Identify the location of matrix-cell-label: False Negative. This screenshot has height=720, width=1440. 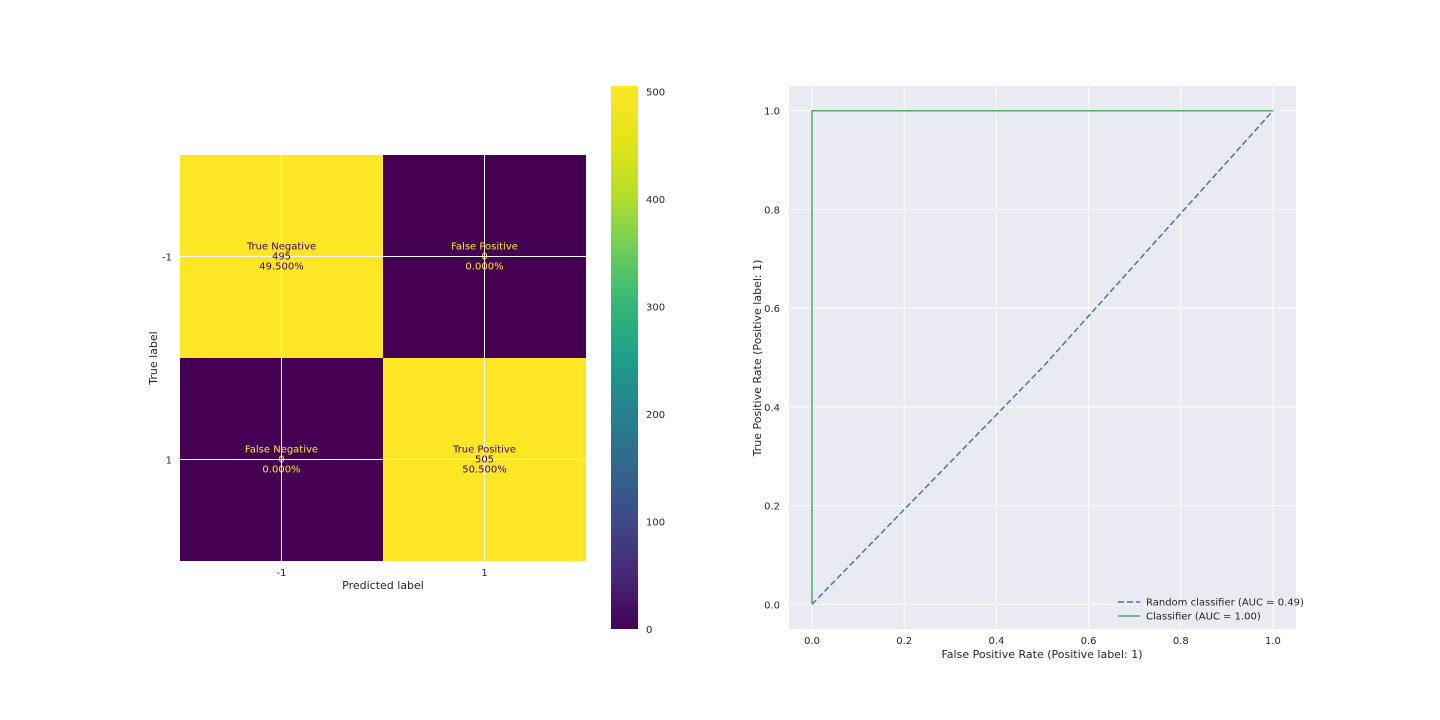
(281, 450).